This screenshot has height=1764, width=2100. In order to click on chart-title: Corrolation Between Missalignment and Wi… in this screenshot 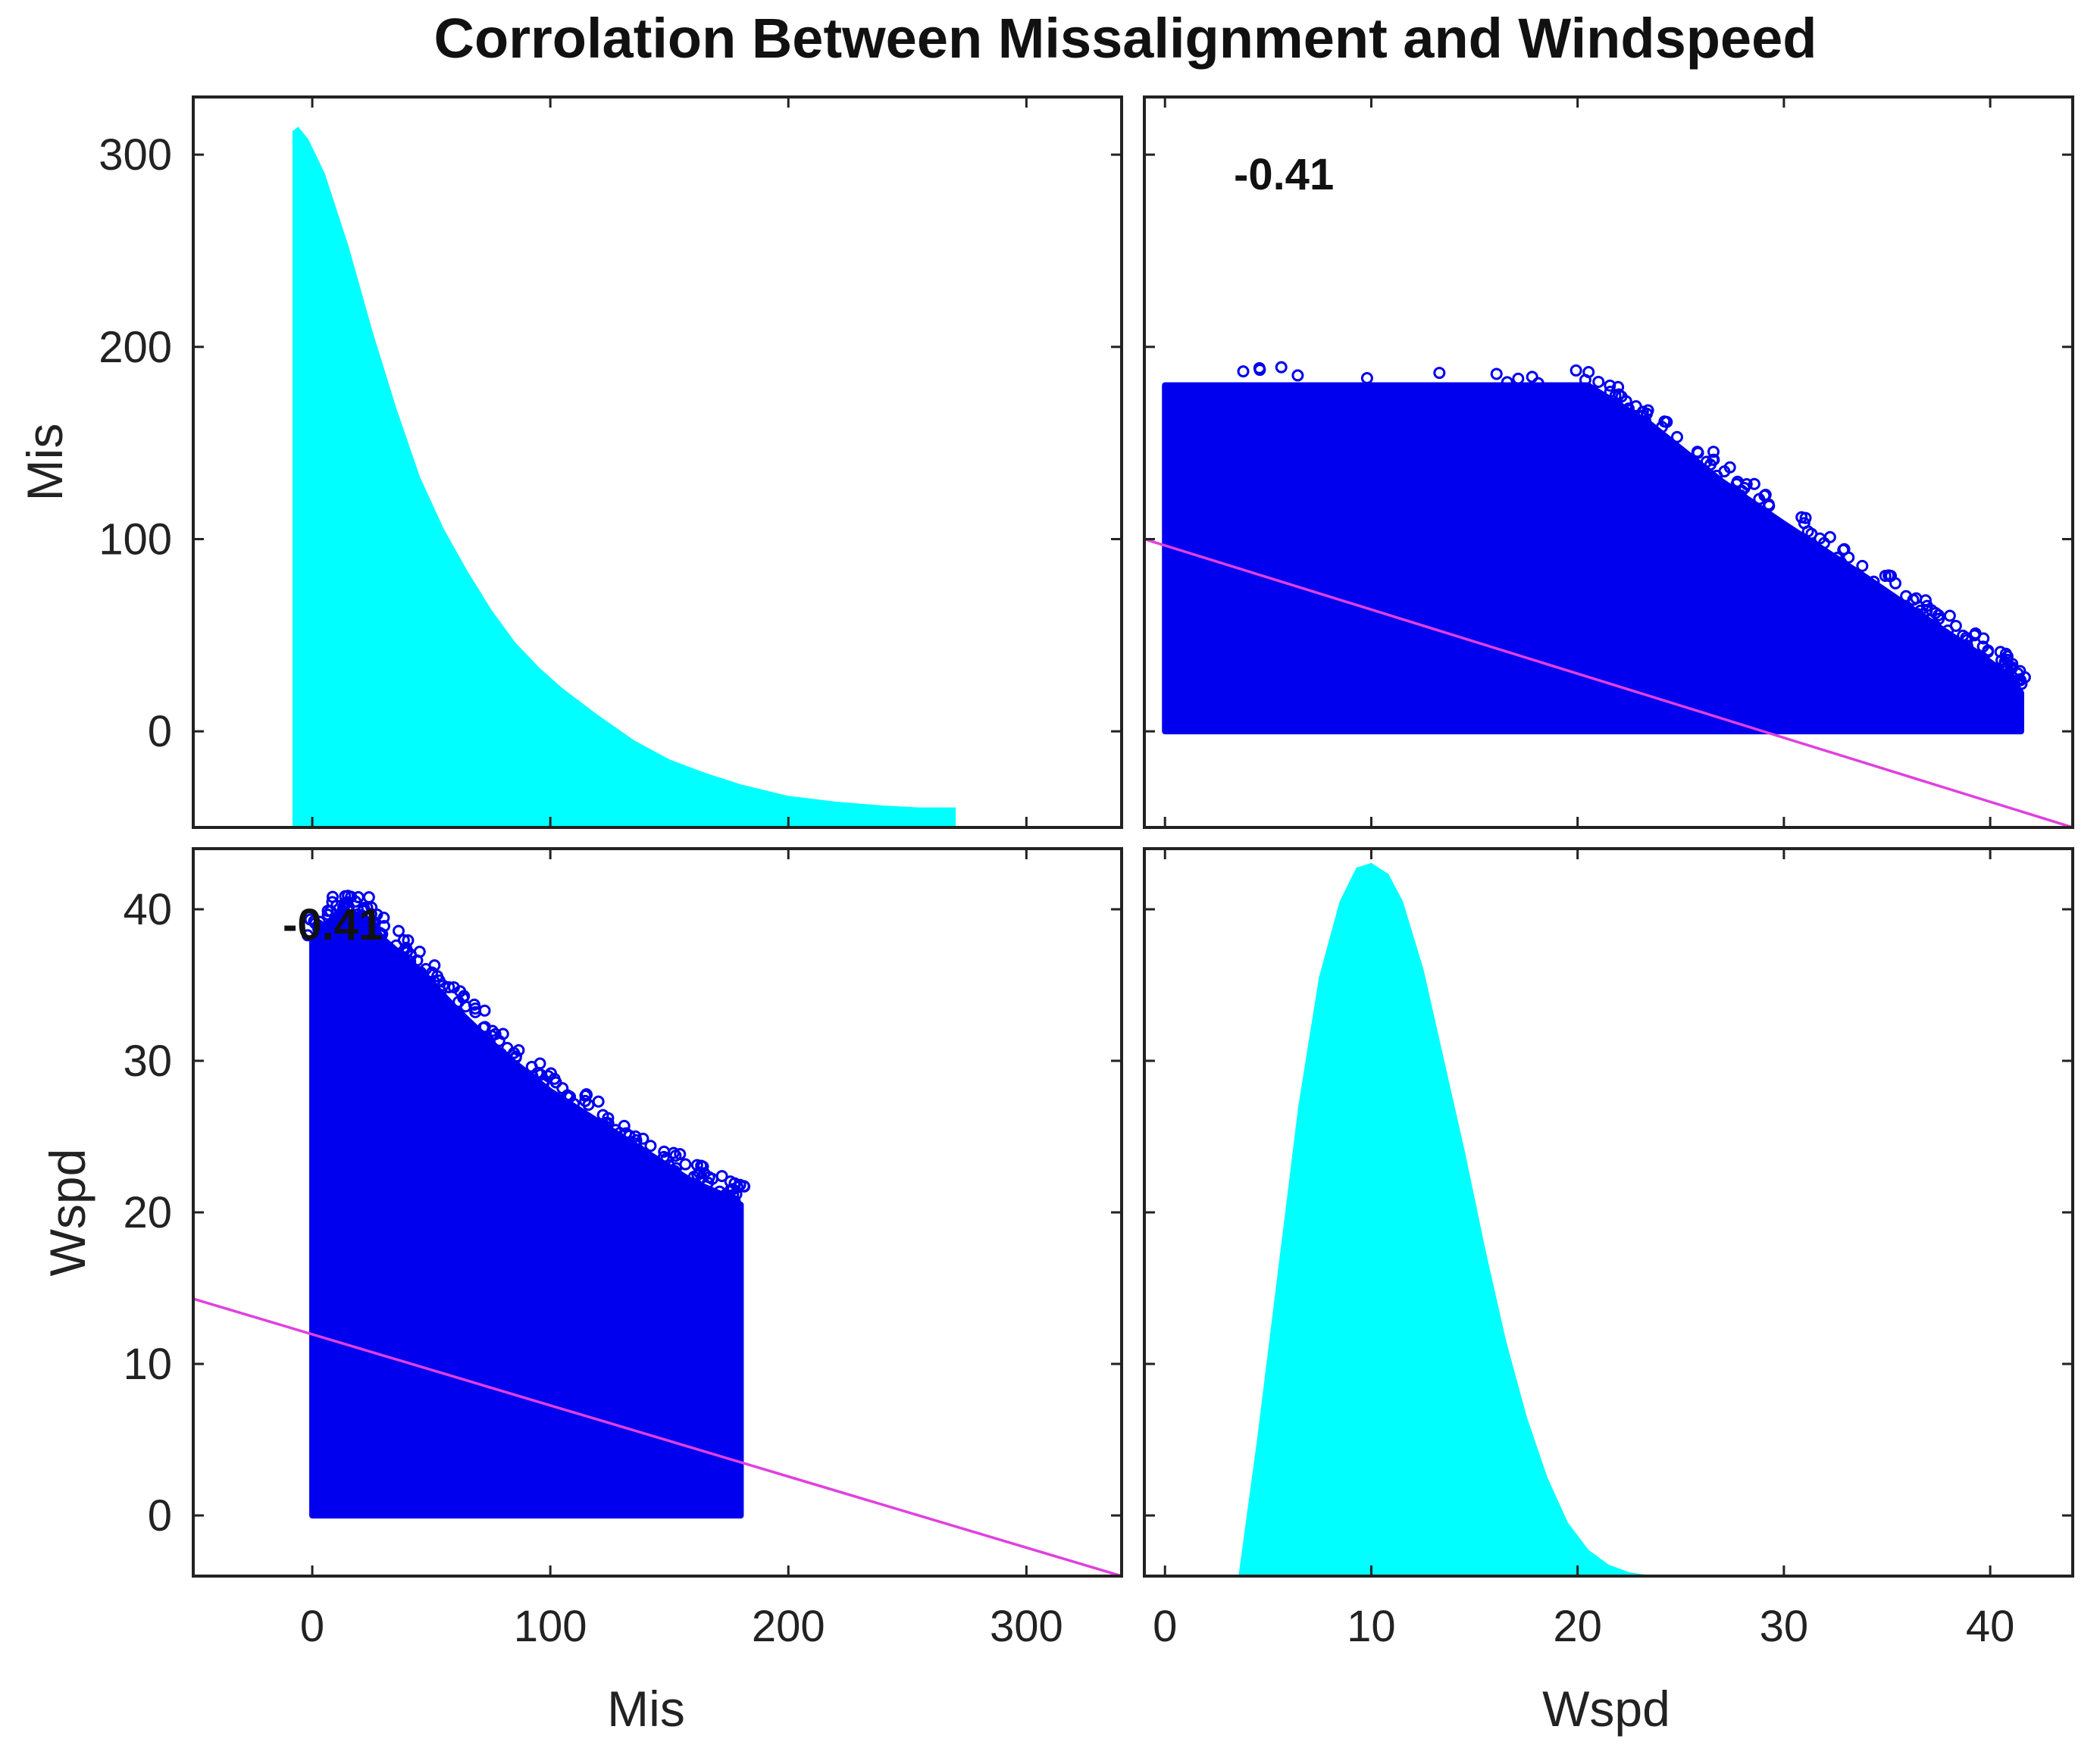, I will do `click(1125, 38)`.